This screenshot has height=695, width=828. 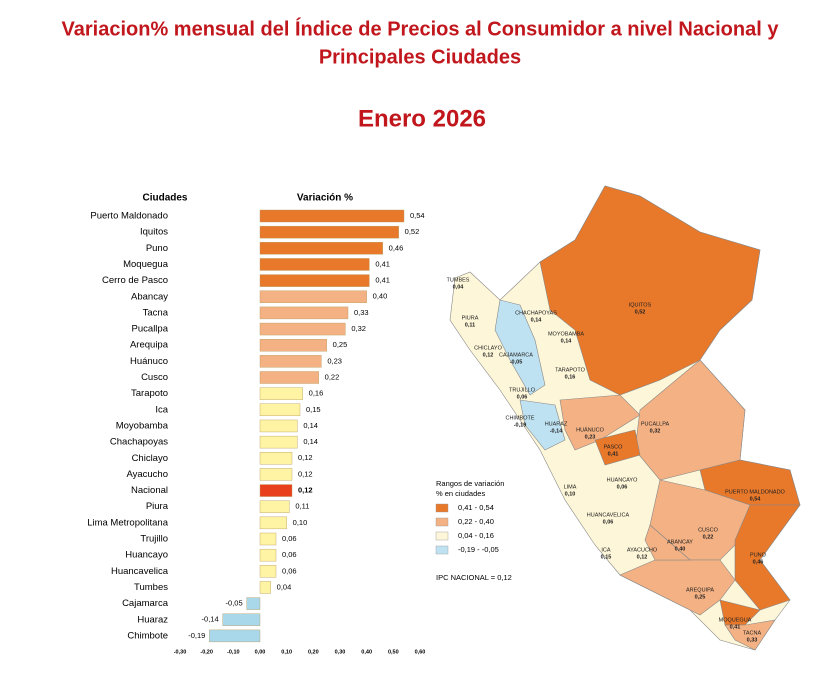 What do you see at coordinates (758, 555) in the screenshot?
I see `region-name: PUNO` at bounding box center [758, 555].